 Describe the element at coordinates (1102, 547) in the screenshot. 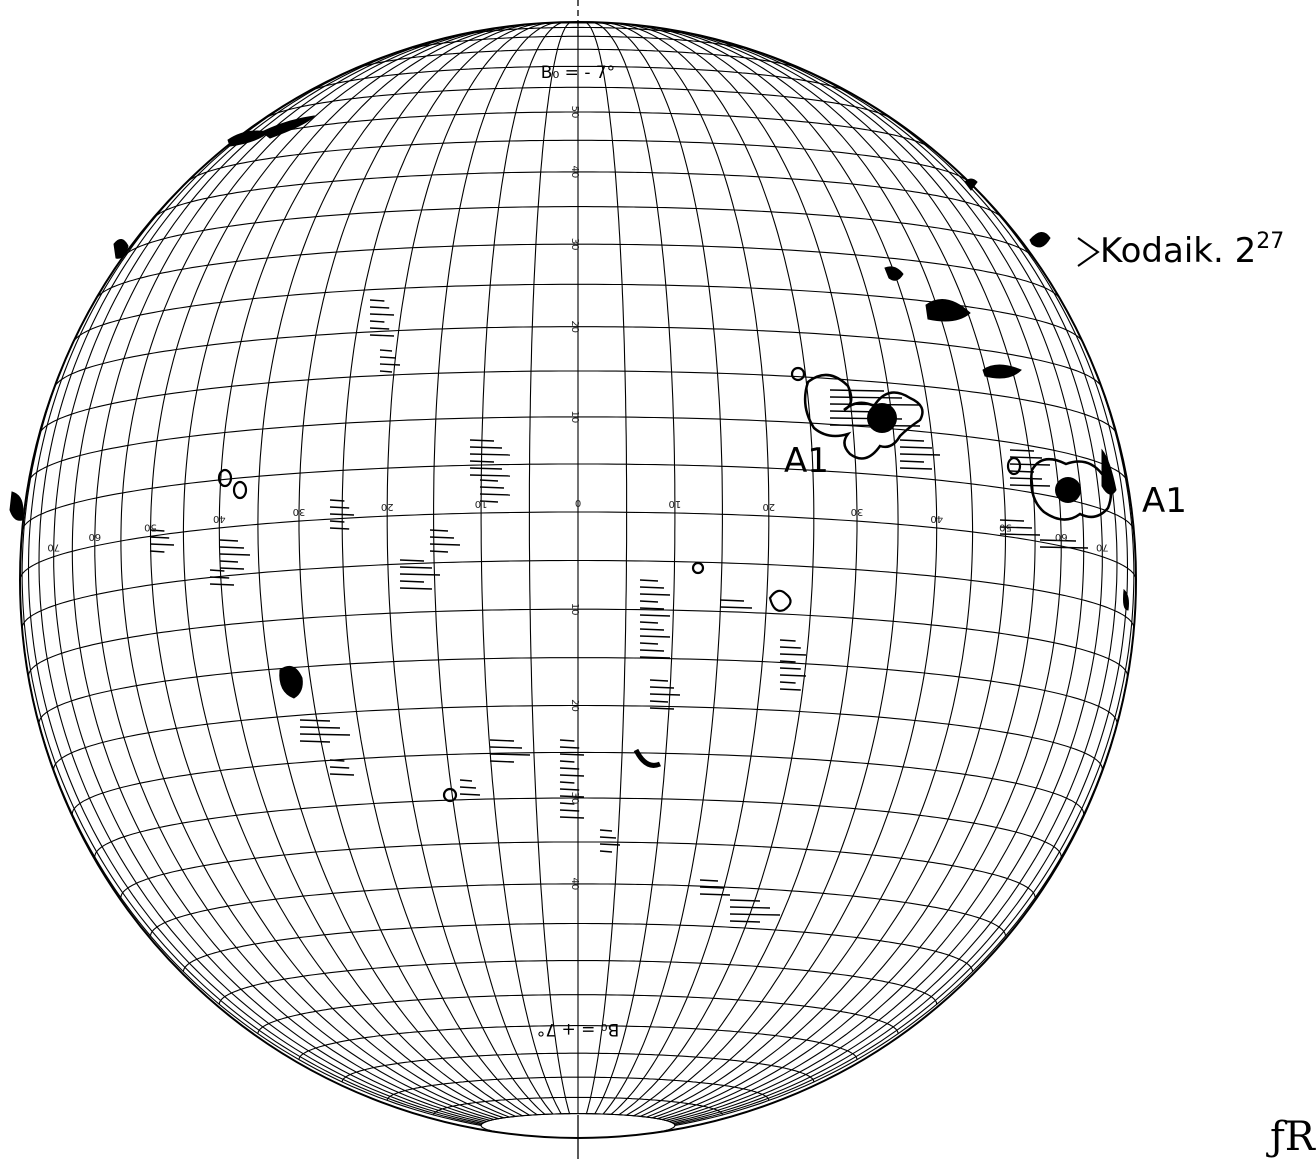

I see `longitude-tick-label: 70` at that location.